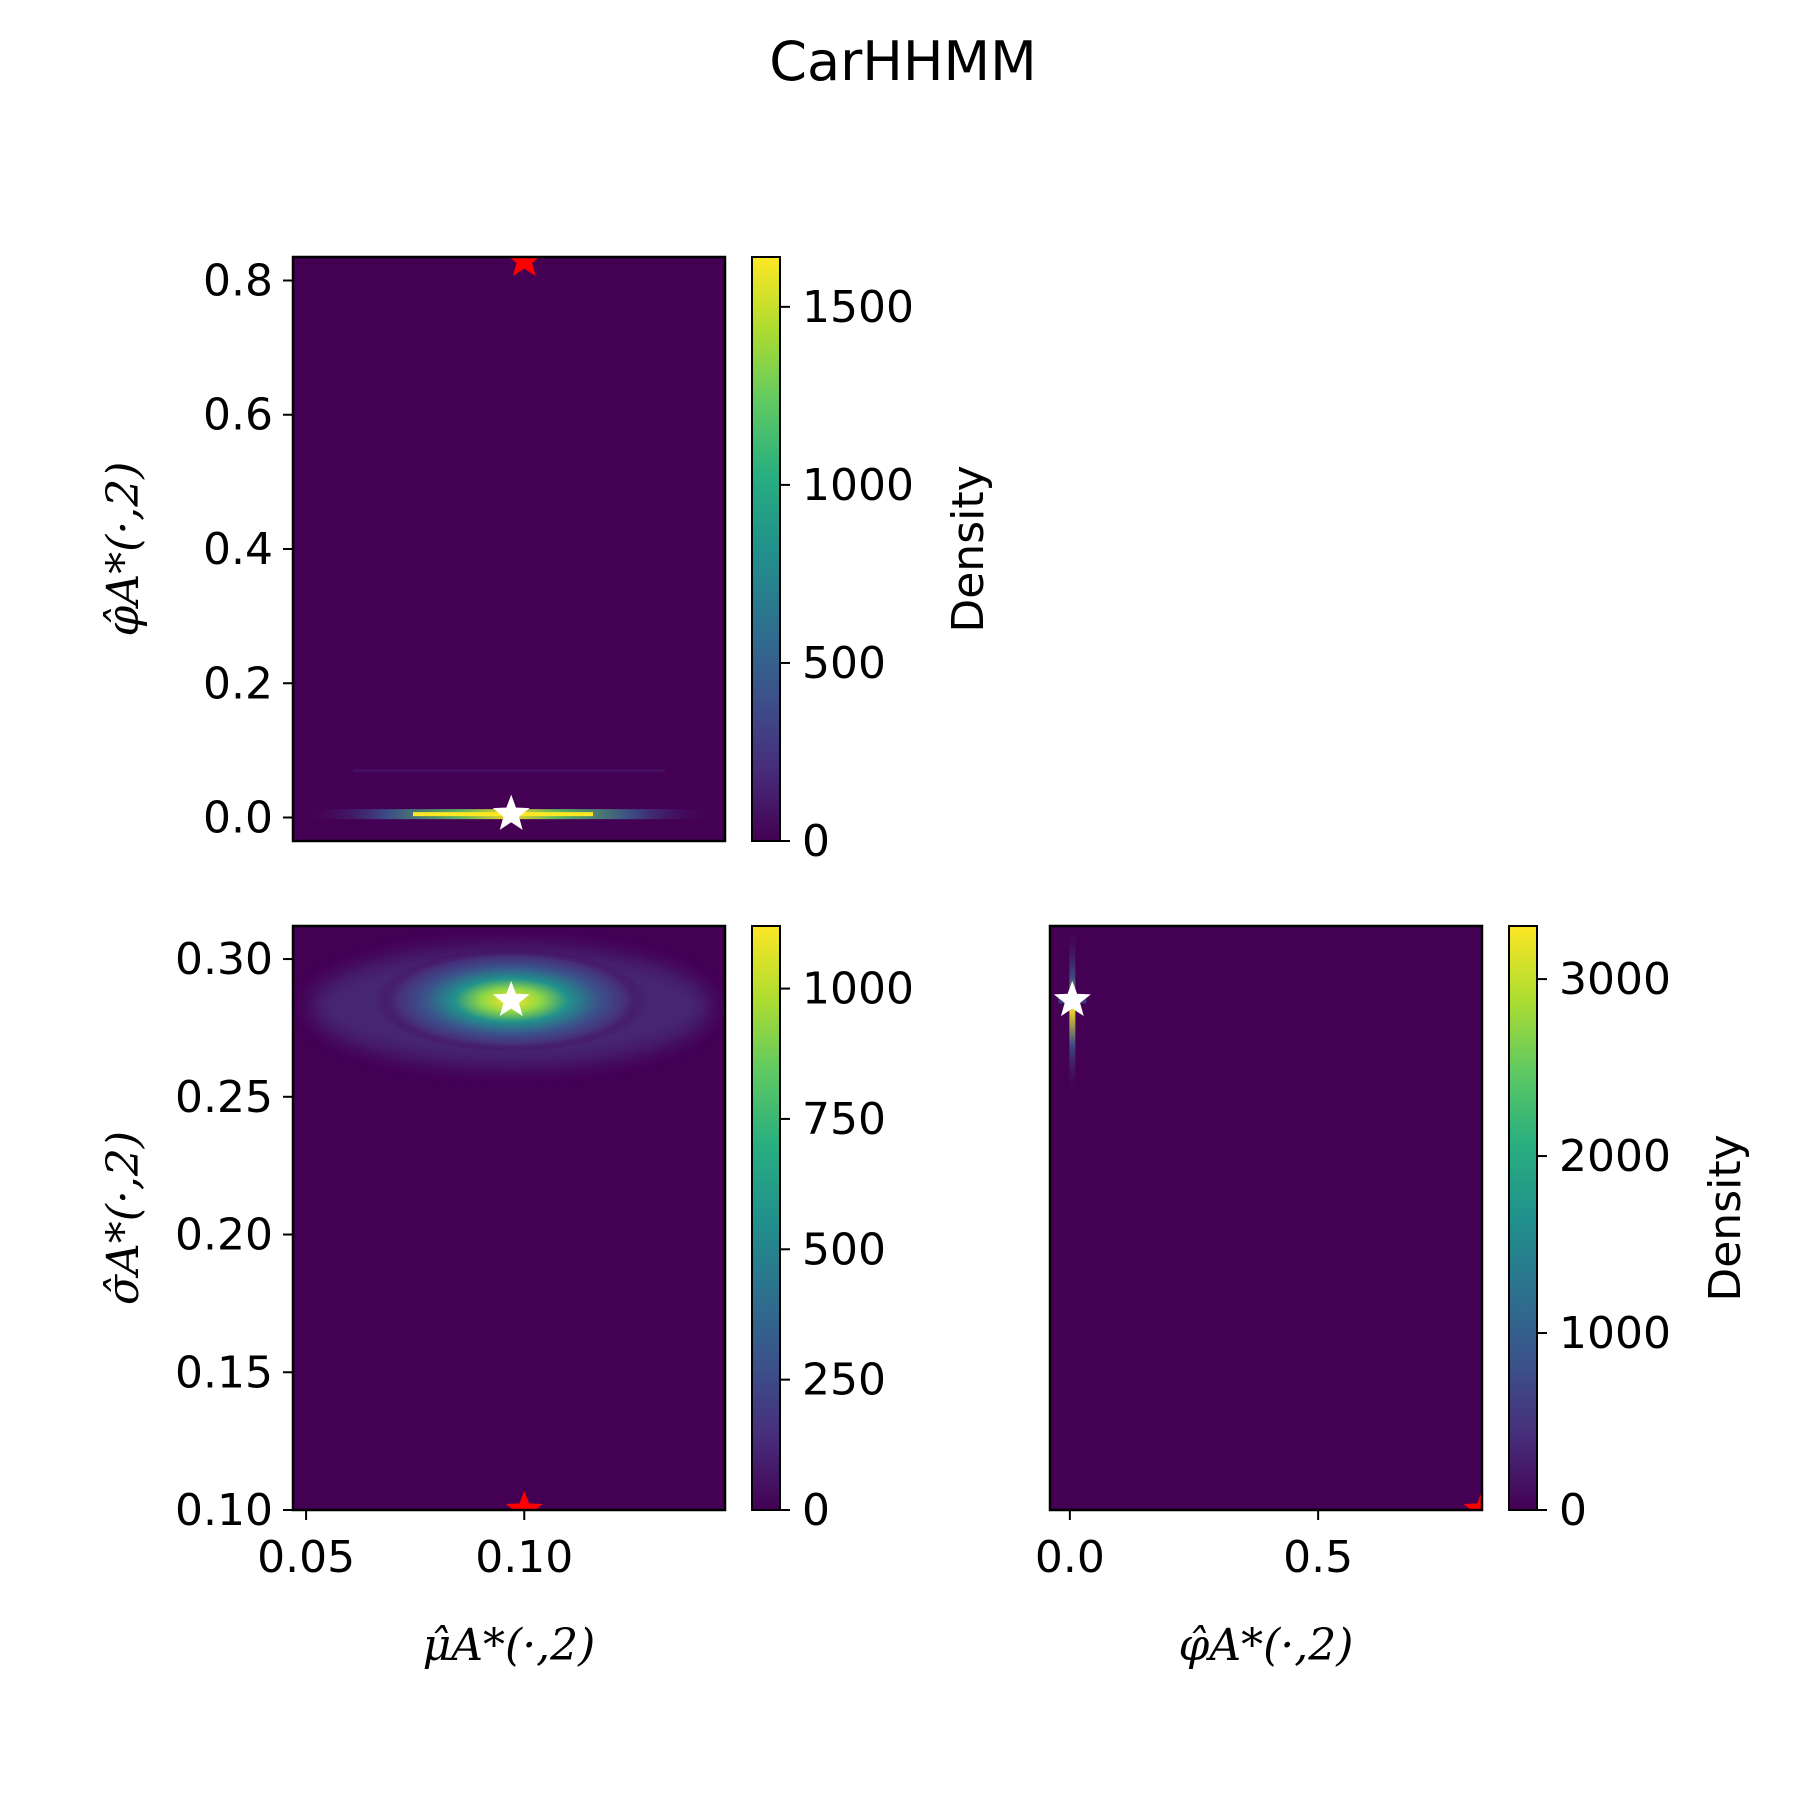 The width and height of the screenshot is (1800, 1800). I want to click on x-tick-label: 0.0, so click(1070, 1557).